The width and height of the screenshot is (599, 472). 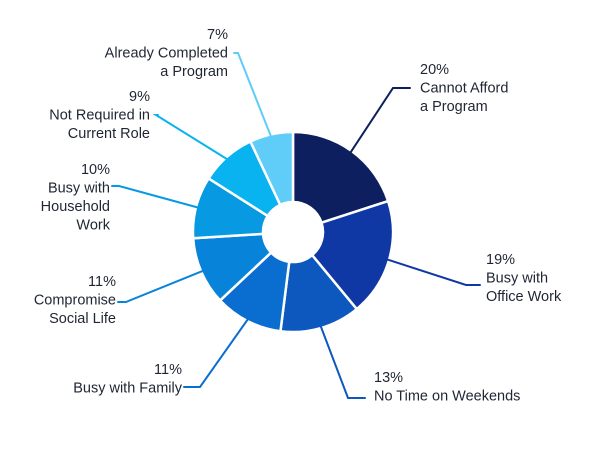 What do you see at coordinates (102, 282) in the screenshot?
I see `label-value-social-life: 11%` at bounding box center [102, 282].